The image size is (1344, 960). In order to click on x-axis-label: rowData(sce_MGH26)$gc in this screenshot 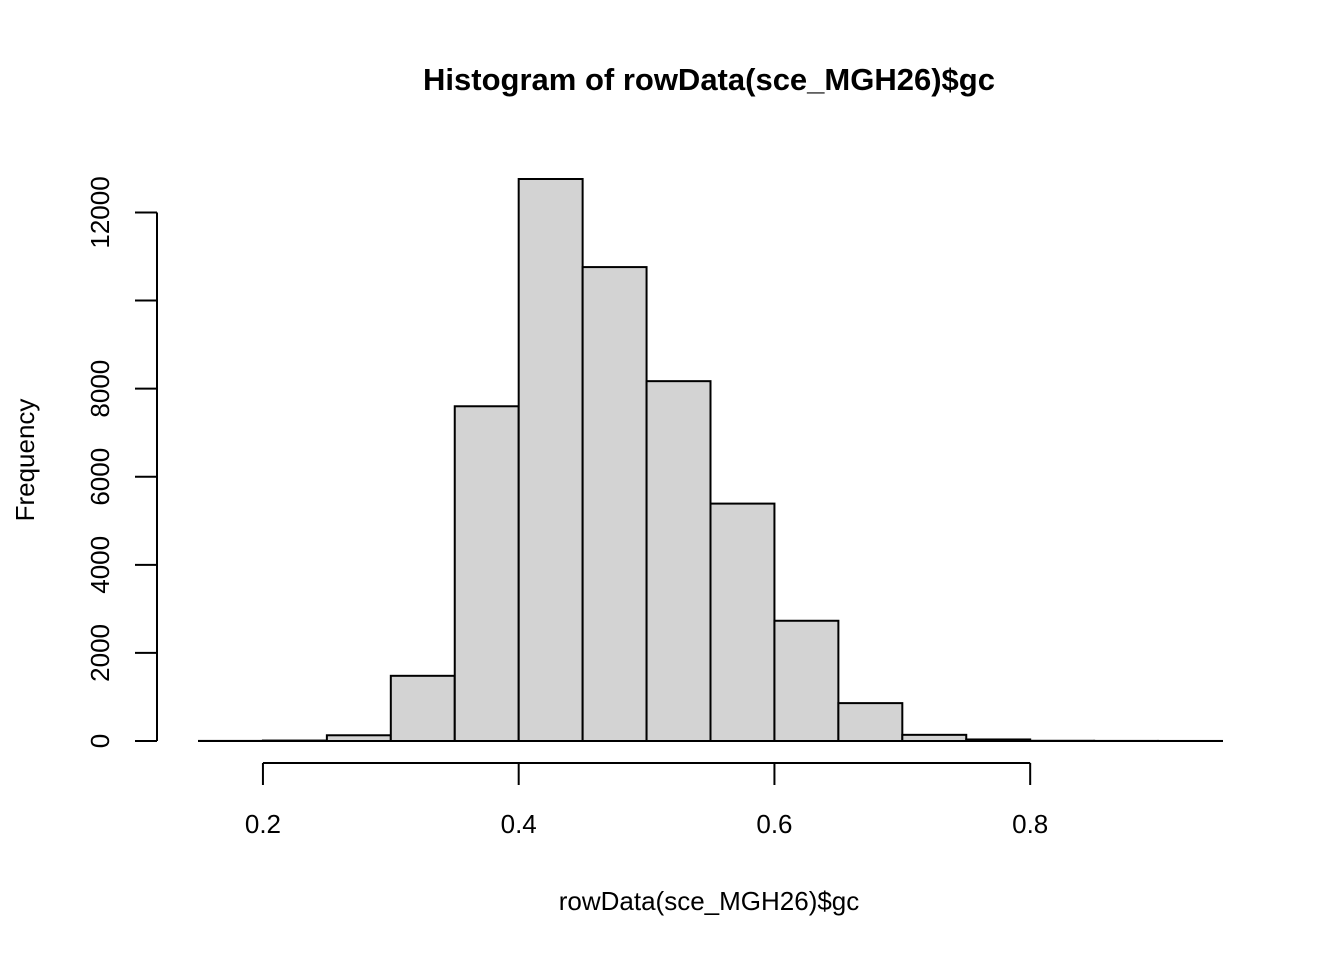, I will do `click(709, 901)`.